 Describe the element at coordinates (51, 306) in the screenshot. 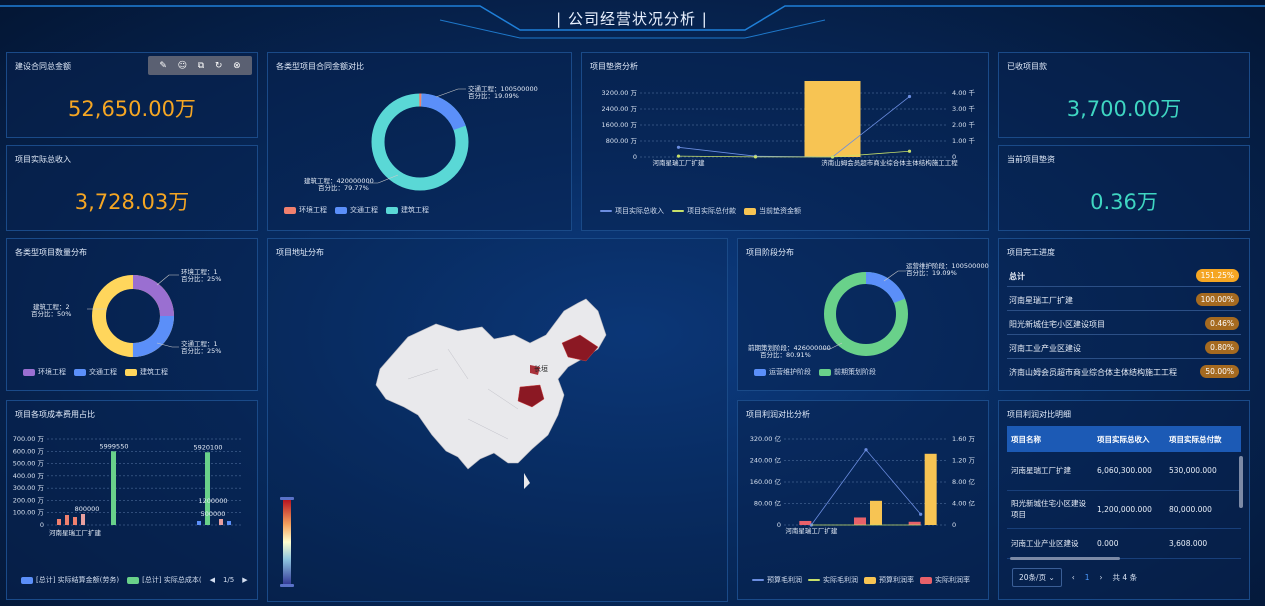

I see `label-build: 建筑工程：2` at that location.